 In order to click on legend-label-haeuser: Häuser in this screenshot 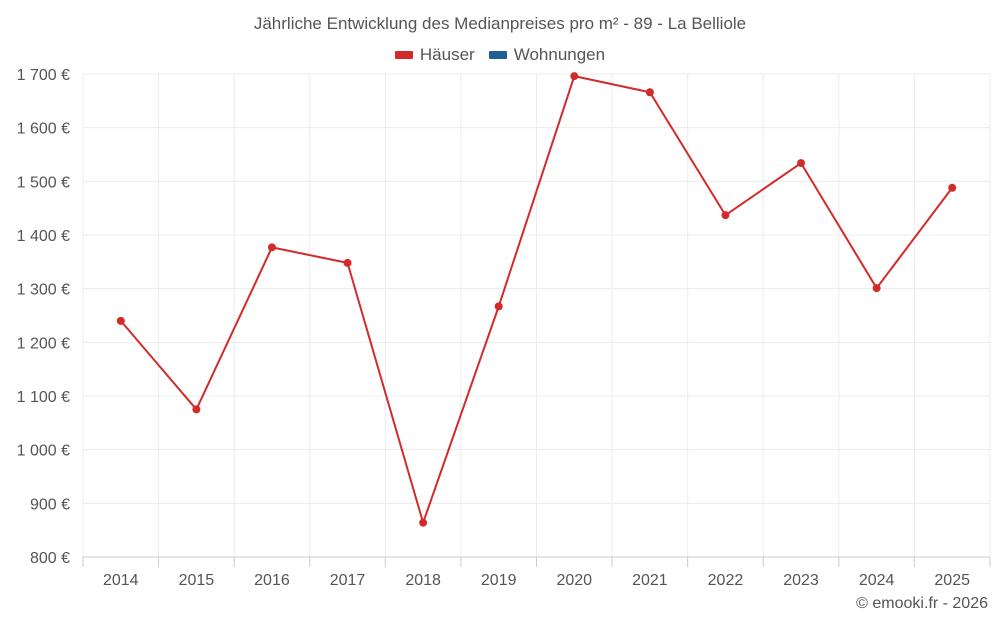, I will do `click(447, 54)`.